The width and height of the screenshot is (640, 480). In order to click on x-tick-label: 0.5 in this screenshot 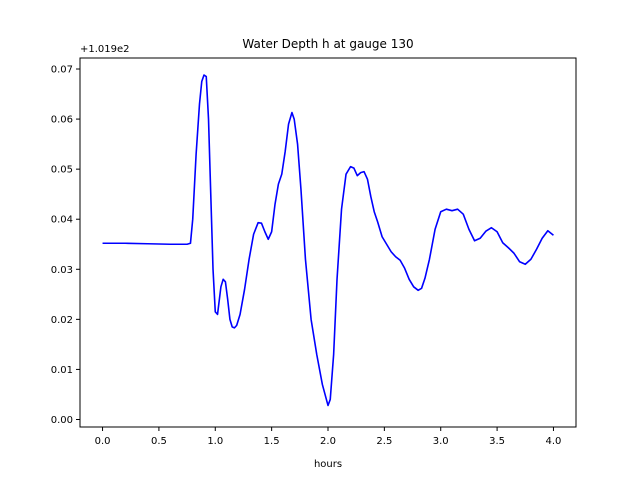, I will do `click(159, 441)`.